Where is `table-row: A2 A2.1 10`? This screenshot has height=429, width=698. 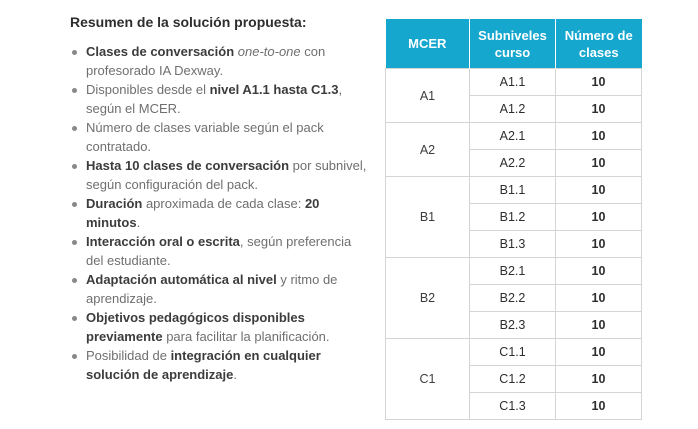
table-row: A2 A2.1 10 is located at coordinates (513, 149).